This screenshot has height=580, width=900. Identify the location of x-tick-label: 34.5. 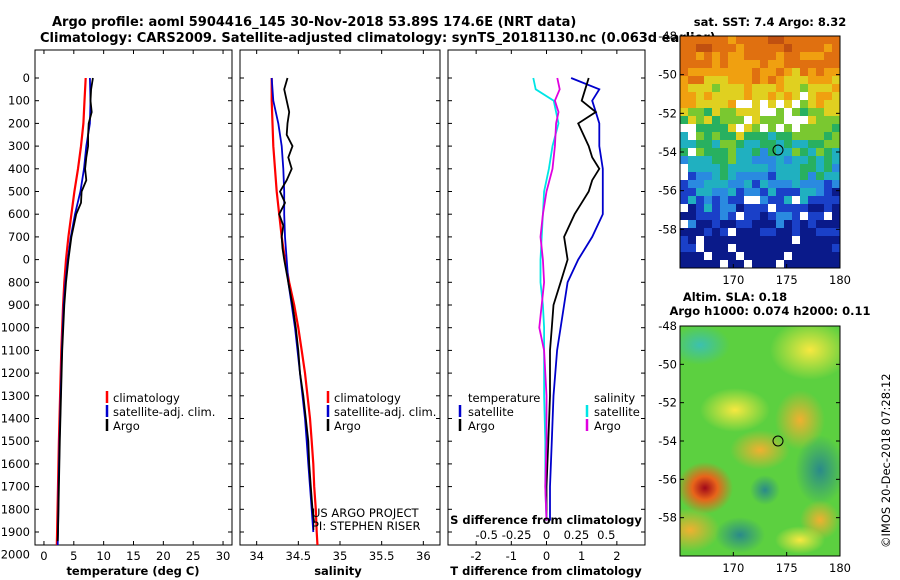
(299, 556).